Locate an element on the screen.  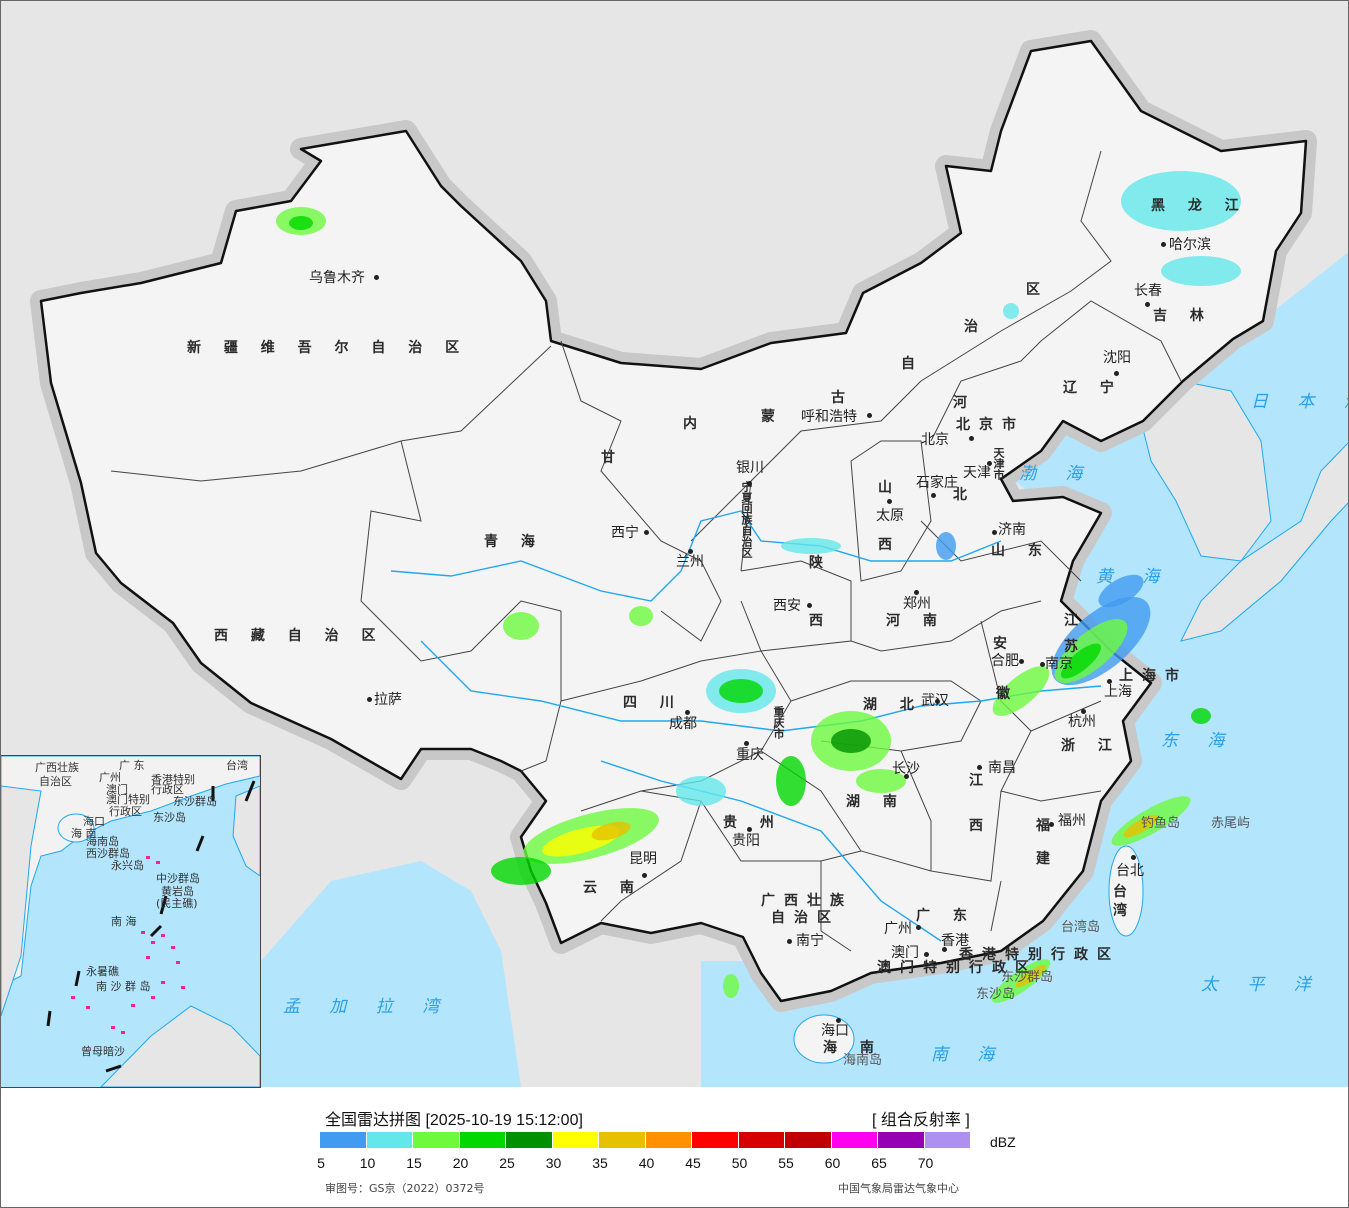
scale-tick: 25 is located at coordinates (507, 1163).